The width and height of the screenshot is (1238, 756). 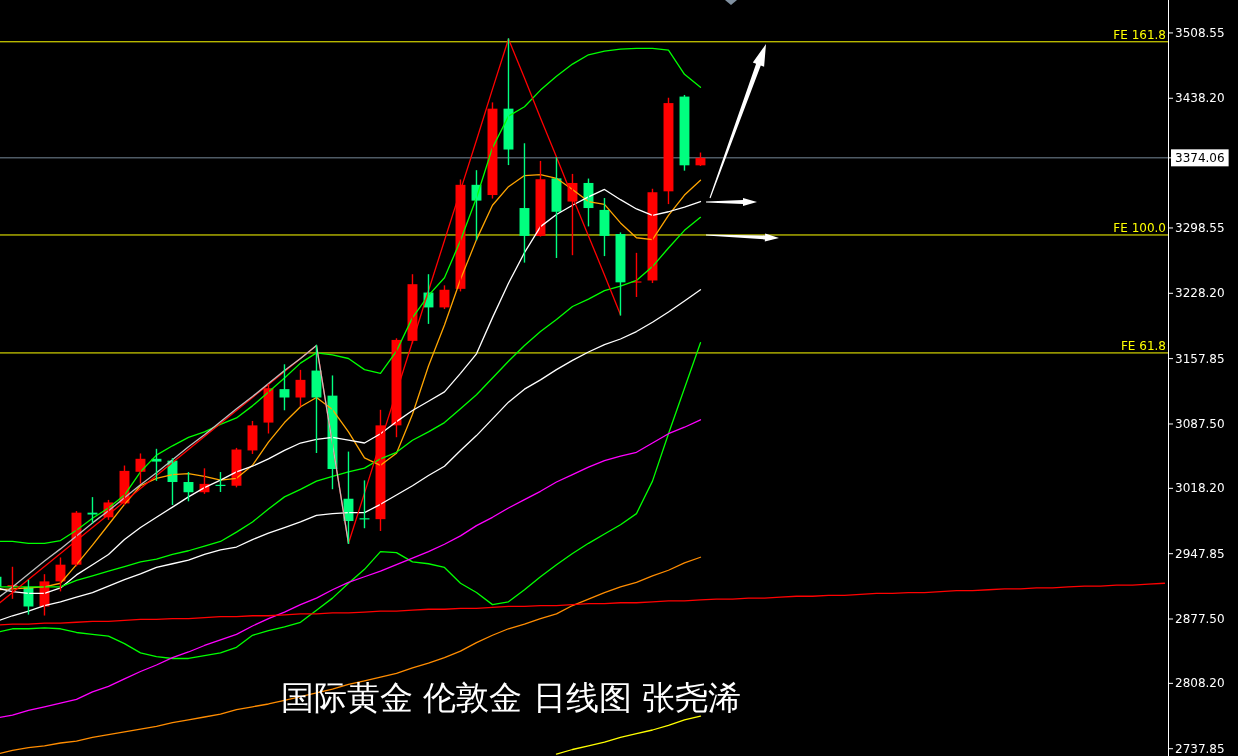 What do you see at coordinates (1200, 157) in the screenshot?
I see `y-tick-label: 3374.06` at bounding box center [1200, 157].